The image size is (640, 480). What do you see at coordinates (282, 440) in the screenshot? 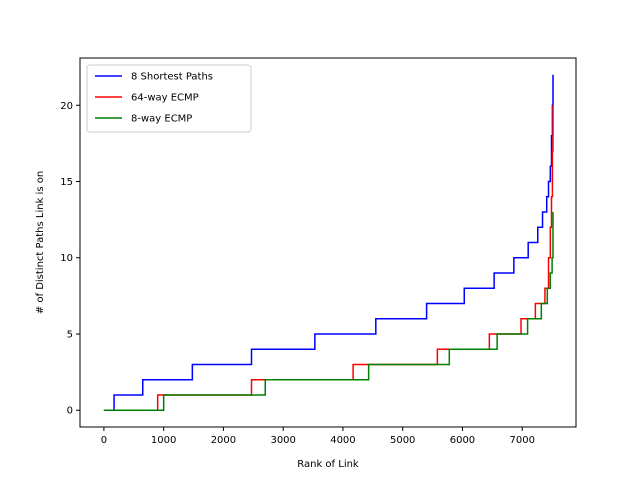
I see `x-tick-label: 3000` at bounding box center [282, 440].